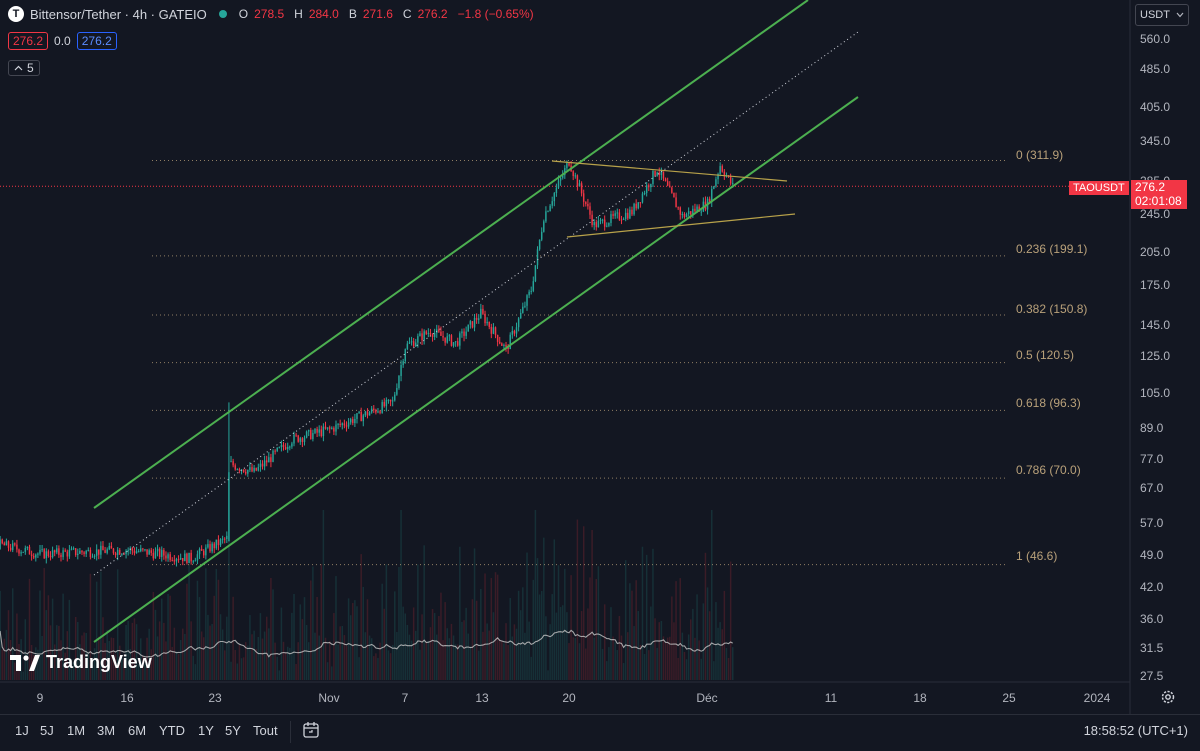  I want to click on currency-selector: USDT, so click(1162, 15).